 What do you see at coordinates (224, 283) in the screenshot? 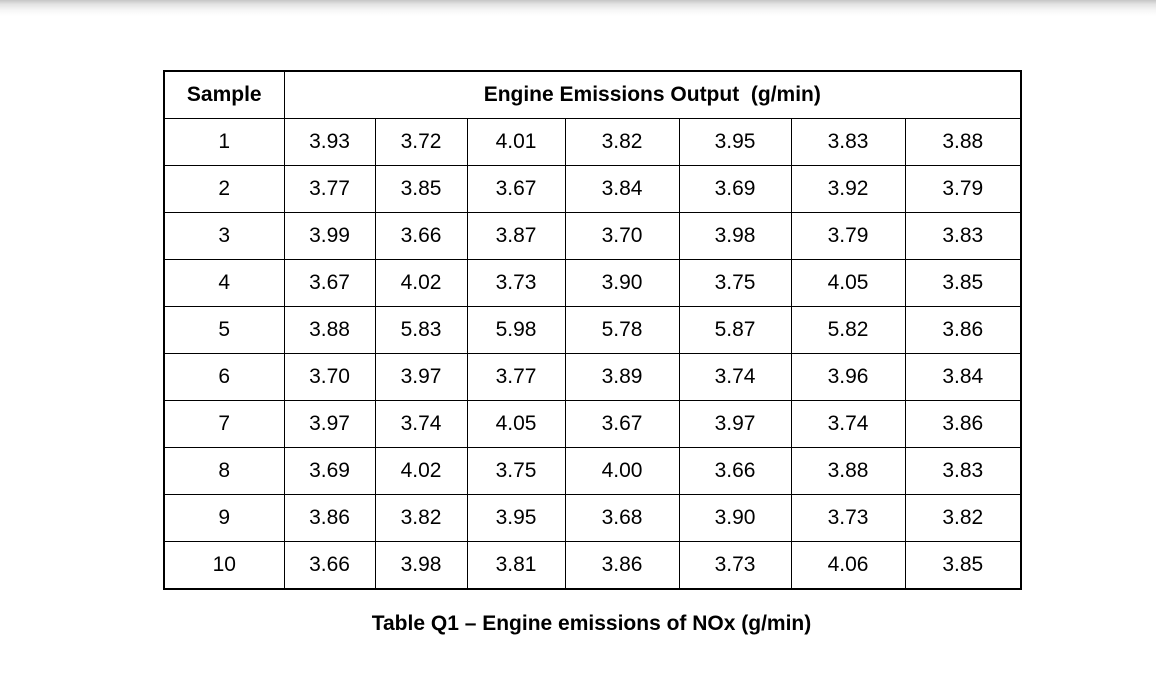
I see `sample-number-cell: 4` at bounding box center [224, 283].